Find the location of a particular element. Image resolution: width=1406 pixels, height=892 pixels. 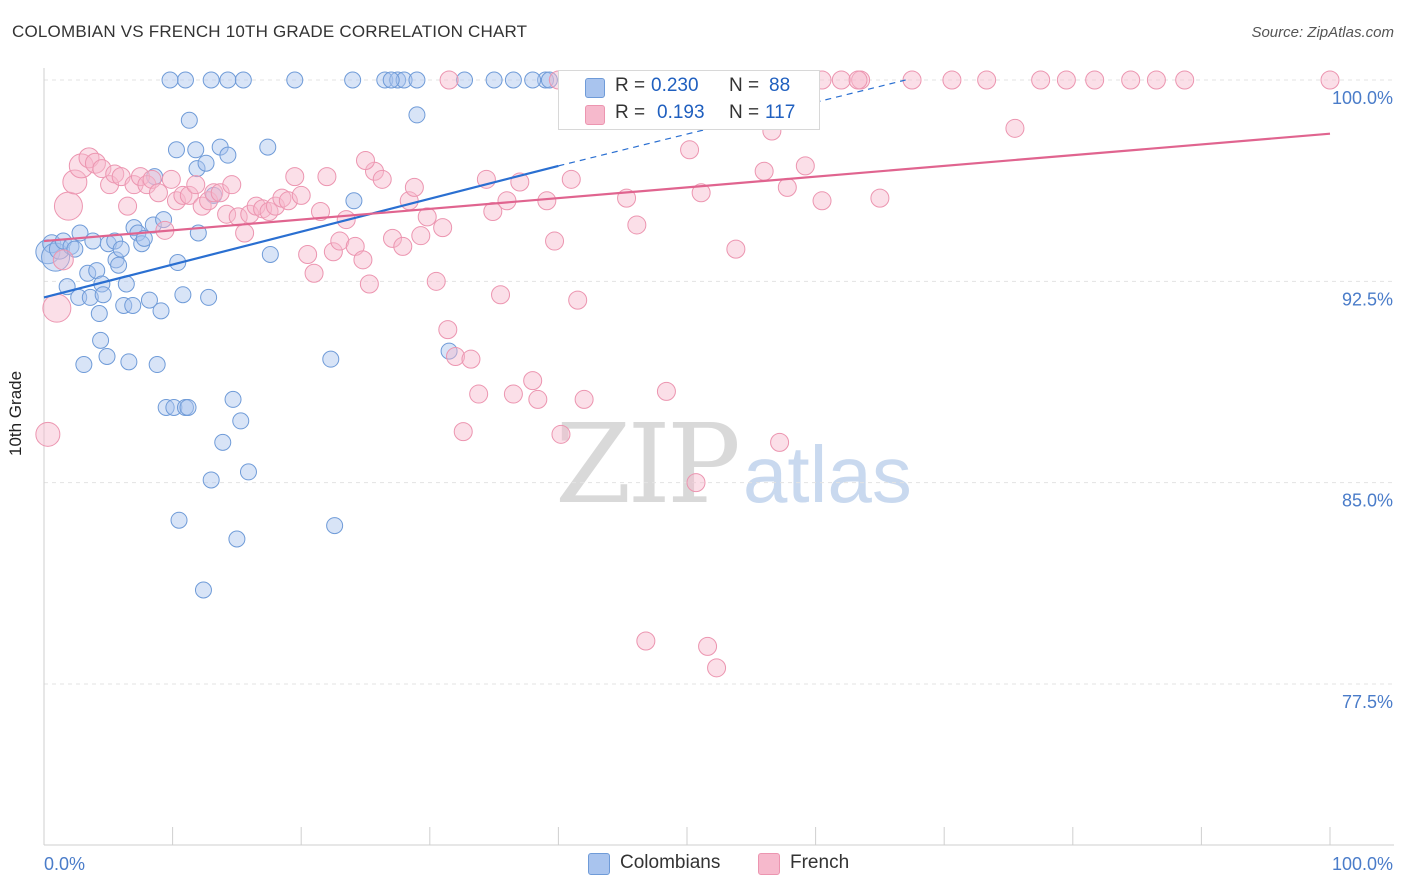

french-legend-label: French is located at coordinates (820, 862).